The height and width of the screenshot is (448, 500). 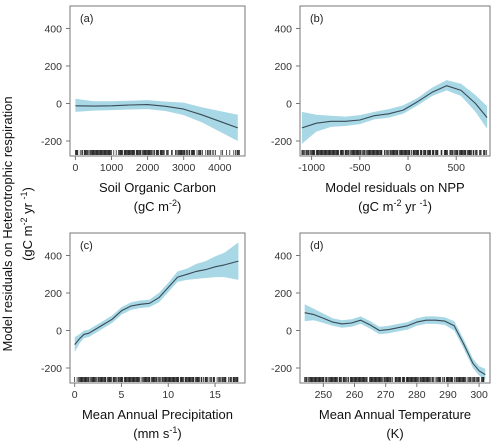 What do you see at coordinates (355, 395) in the screenshot?
I see `x-tick-label: 260` at bounding box center [355, 395].